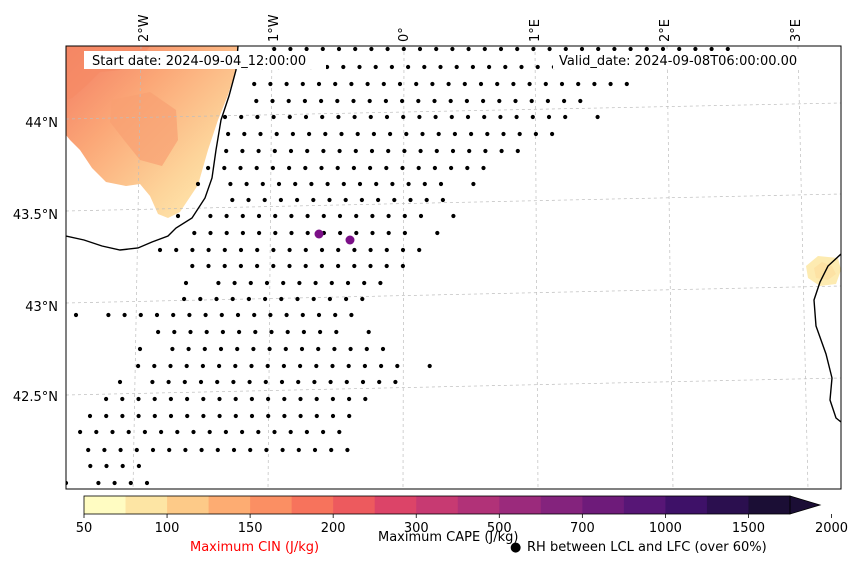 The height and width of the screenshot is (565, 850). What do you see at coordinates (350, 240) in the screenshot?
I see `purple-marker` at bounding box center [350, 240].